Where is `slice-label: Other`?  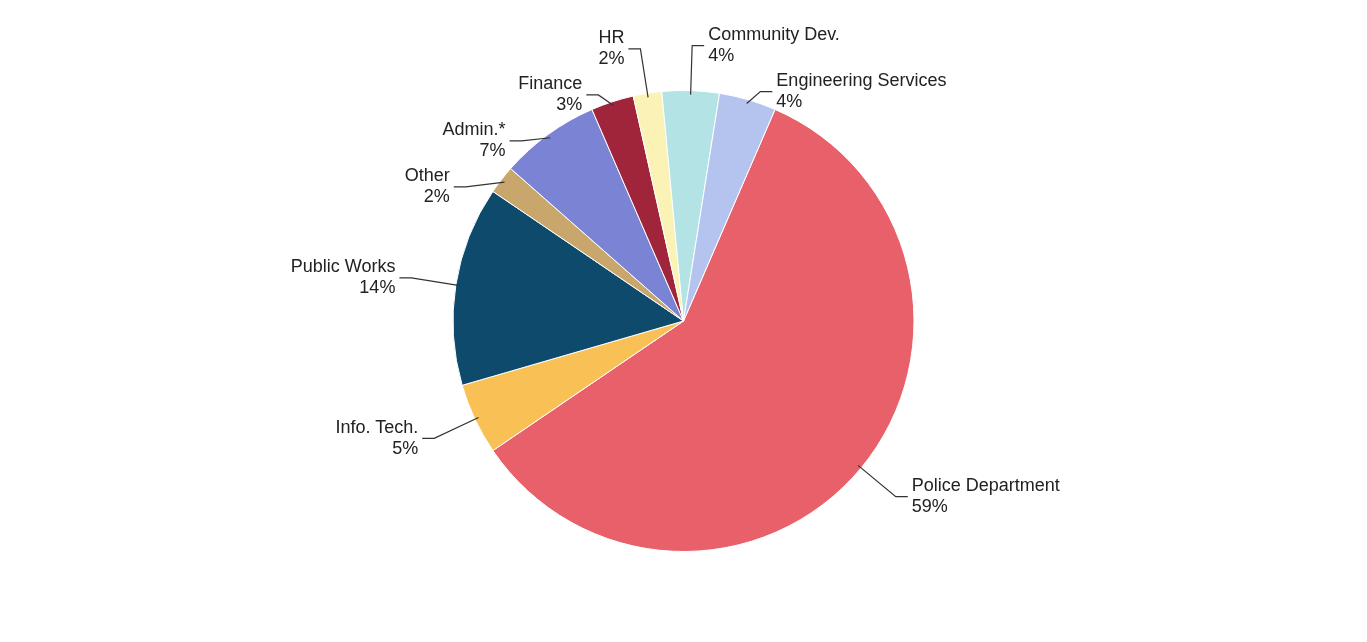
slice-label: Other is located at coordinates (427, 175).